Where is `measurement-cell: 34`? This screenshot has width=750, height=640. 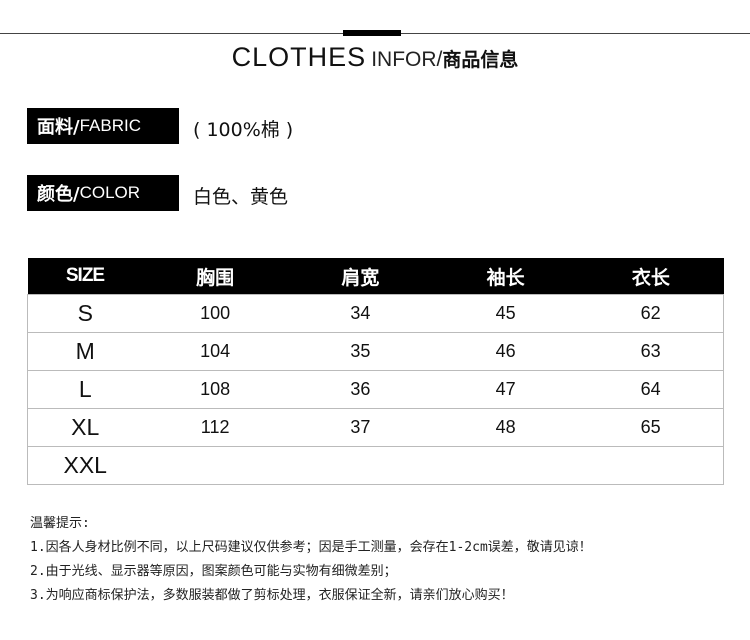
measurement-cell: 34 is located at coordinates (360, 313).